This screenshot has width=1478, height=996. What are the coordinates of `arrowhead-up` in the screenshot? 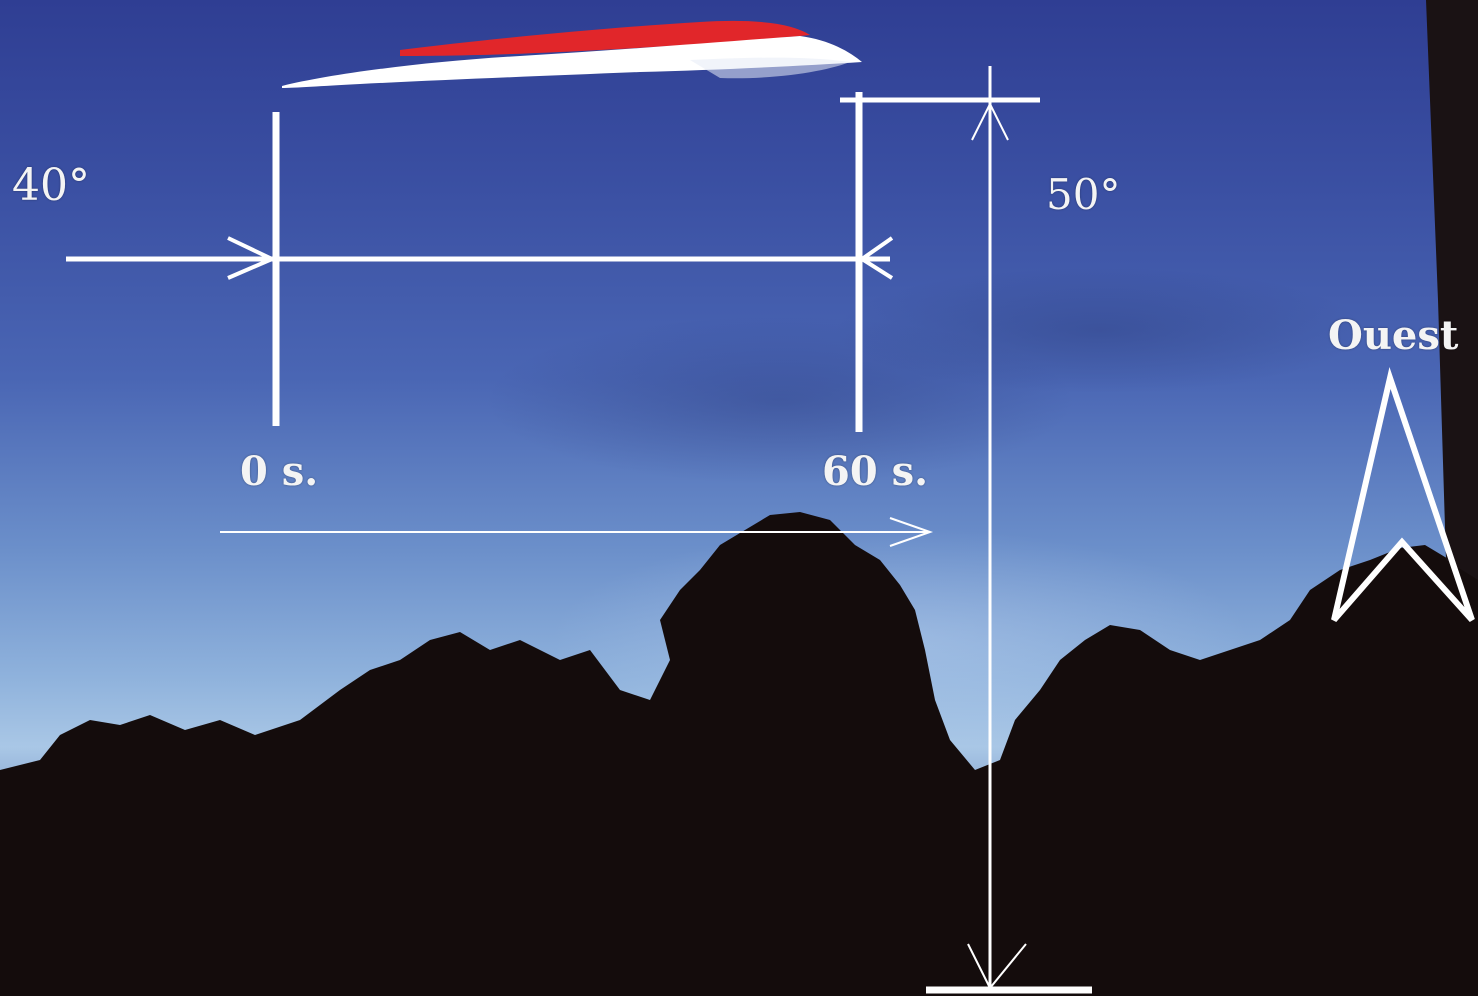 It's located at (990, 121).